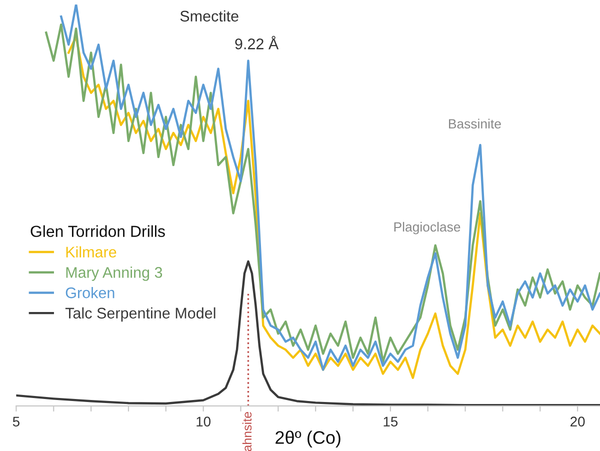 This screenshot has width=600, height=451. Describe the element at coordinates (247, 431) in the screenshot. I see `ref-line-label: ahnsite` at that location.